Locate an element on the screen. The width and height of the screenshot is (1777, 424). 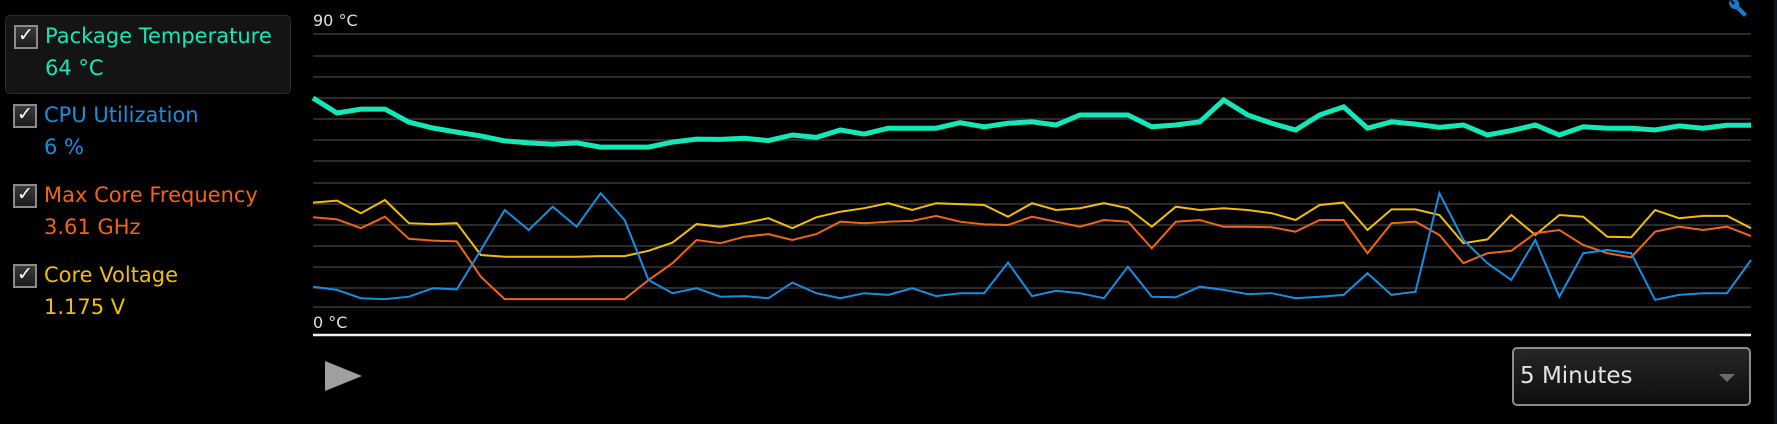
metric-value: 3.61 GHz is located at coordinates (92, 227).